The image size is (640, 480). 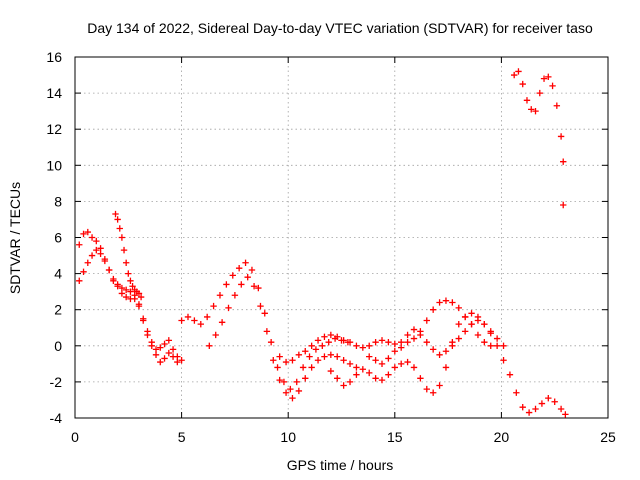 What do you see at coordinates (58, 346) in the screenshot?
I see `y-tick-label: 0` at bounding box center [58, 346].